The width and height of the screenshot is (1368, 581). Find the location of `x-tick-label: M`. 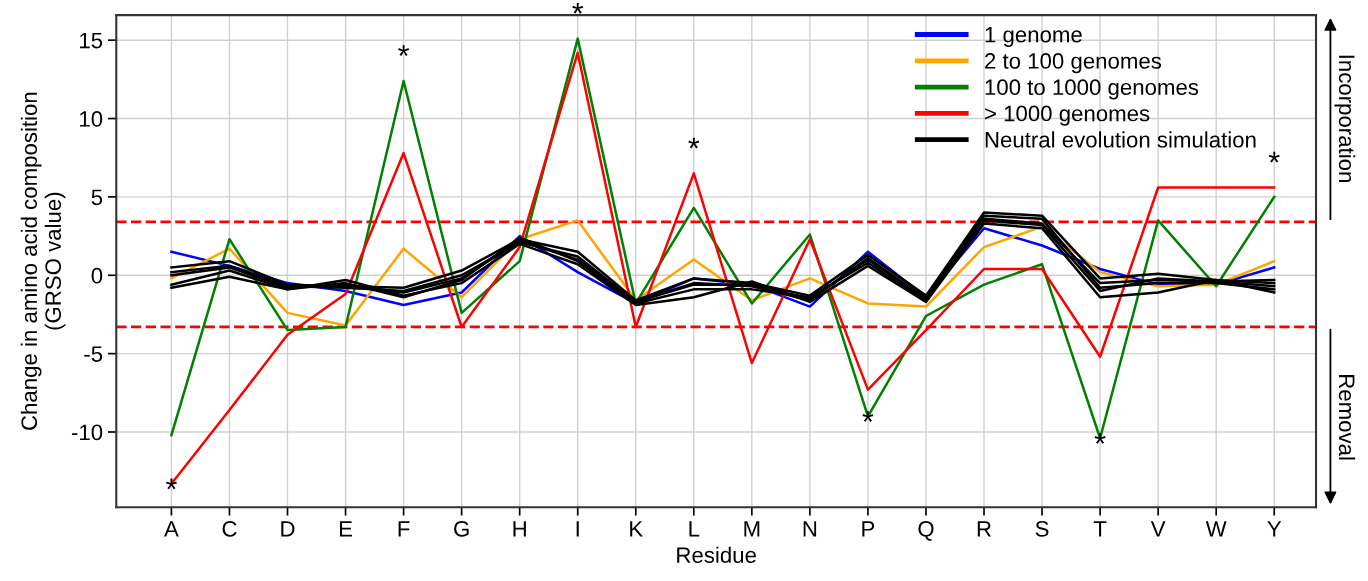

x-tick-label: M is located at coordinates (752, 529).